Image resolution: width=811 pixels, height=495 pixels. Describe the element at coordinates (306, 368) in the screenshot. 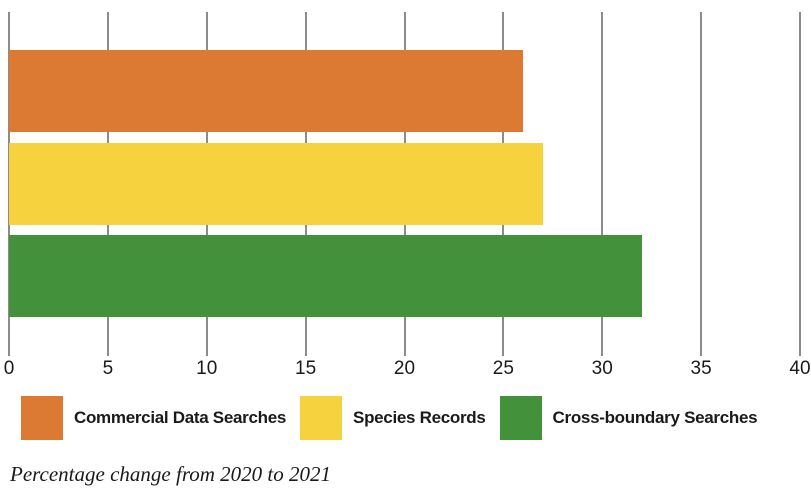

I see `x-tick-label: 15` at that location.